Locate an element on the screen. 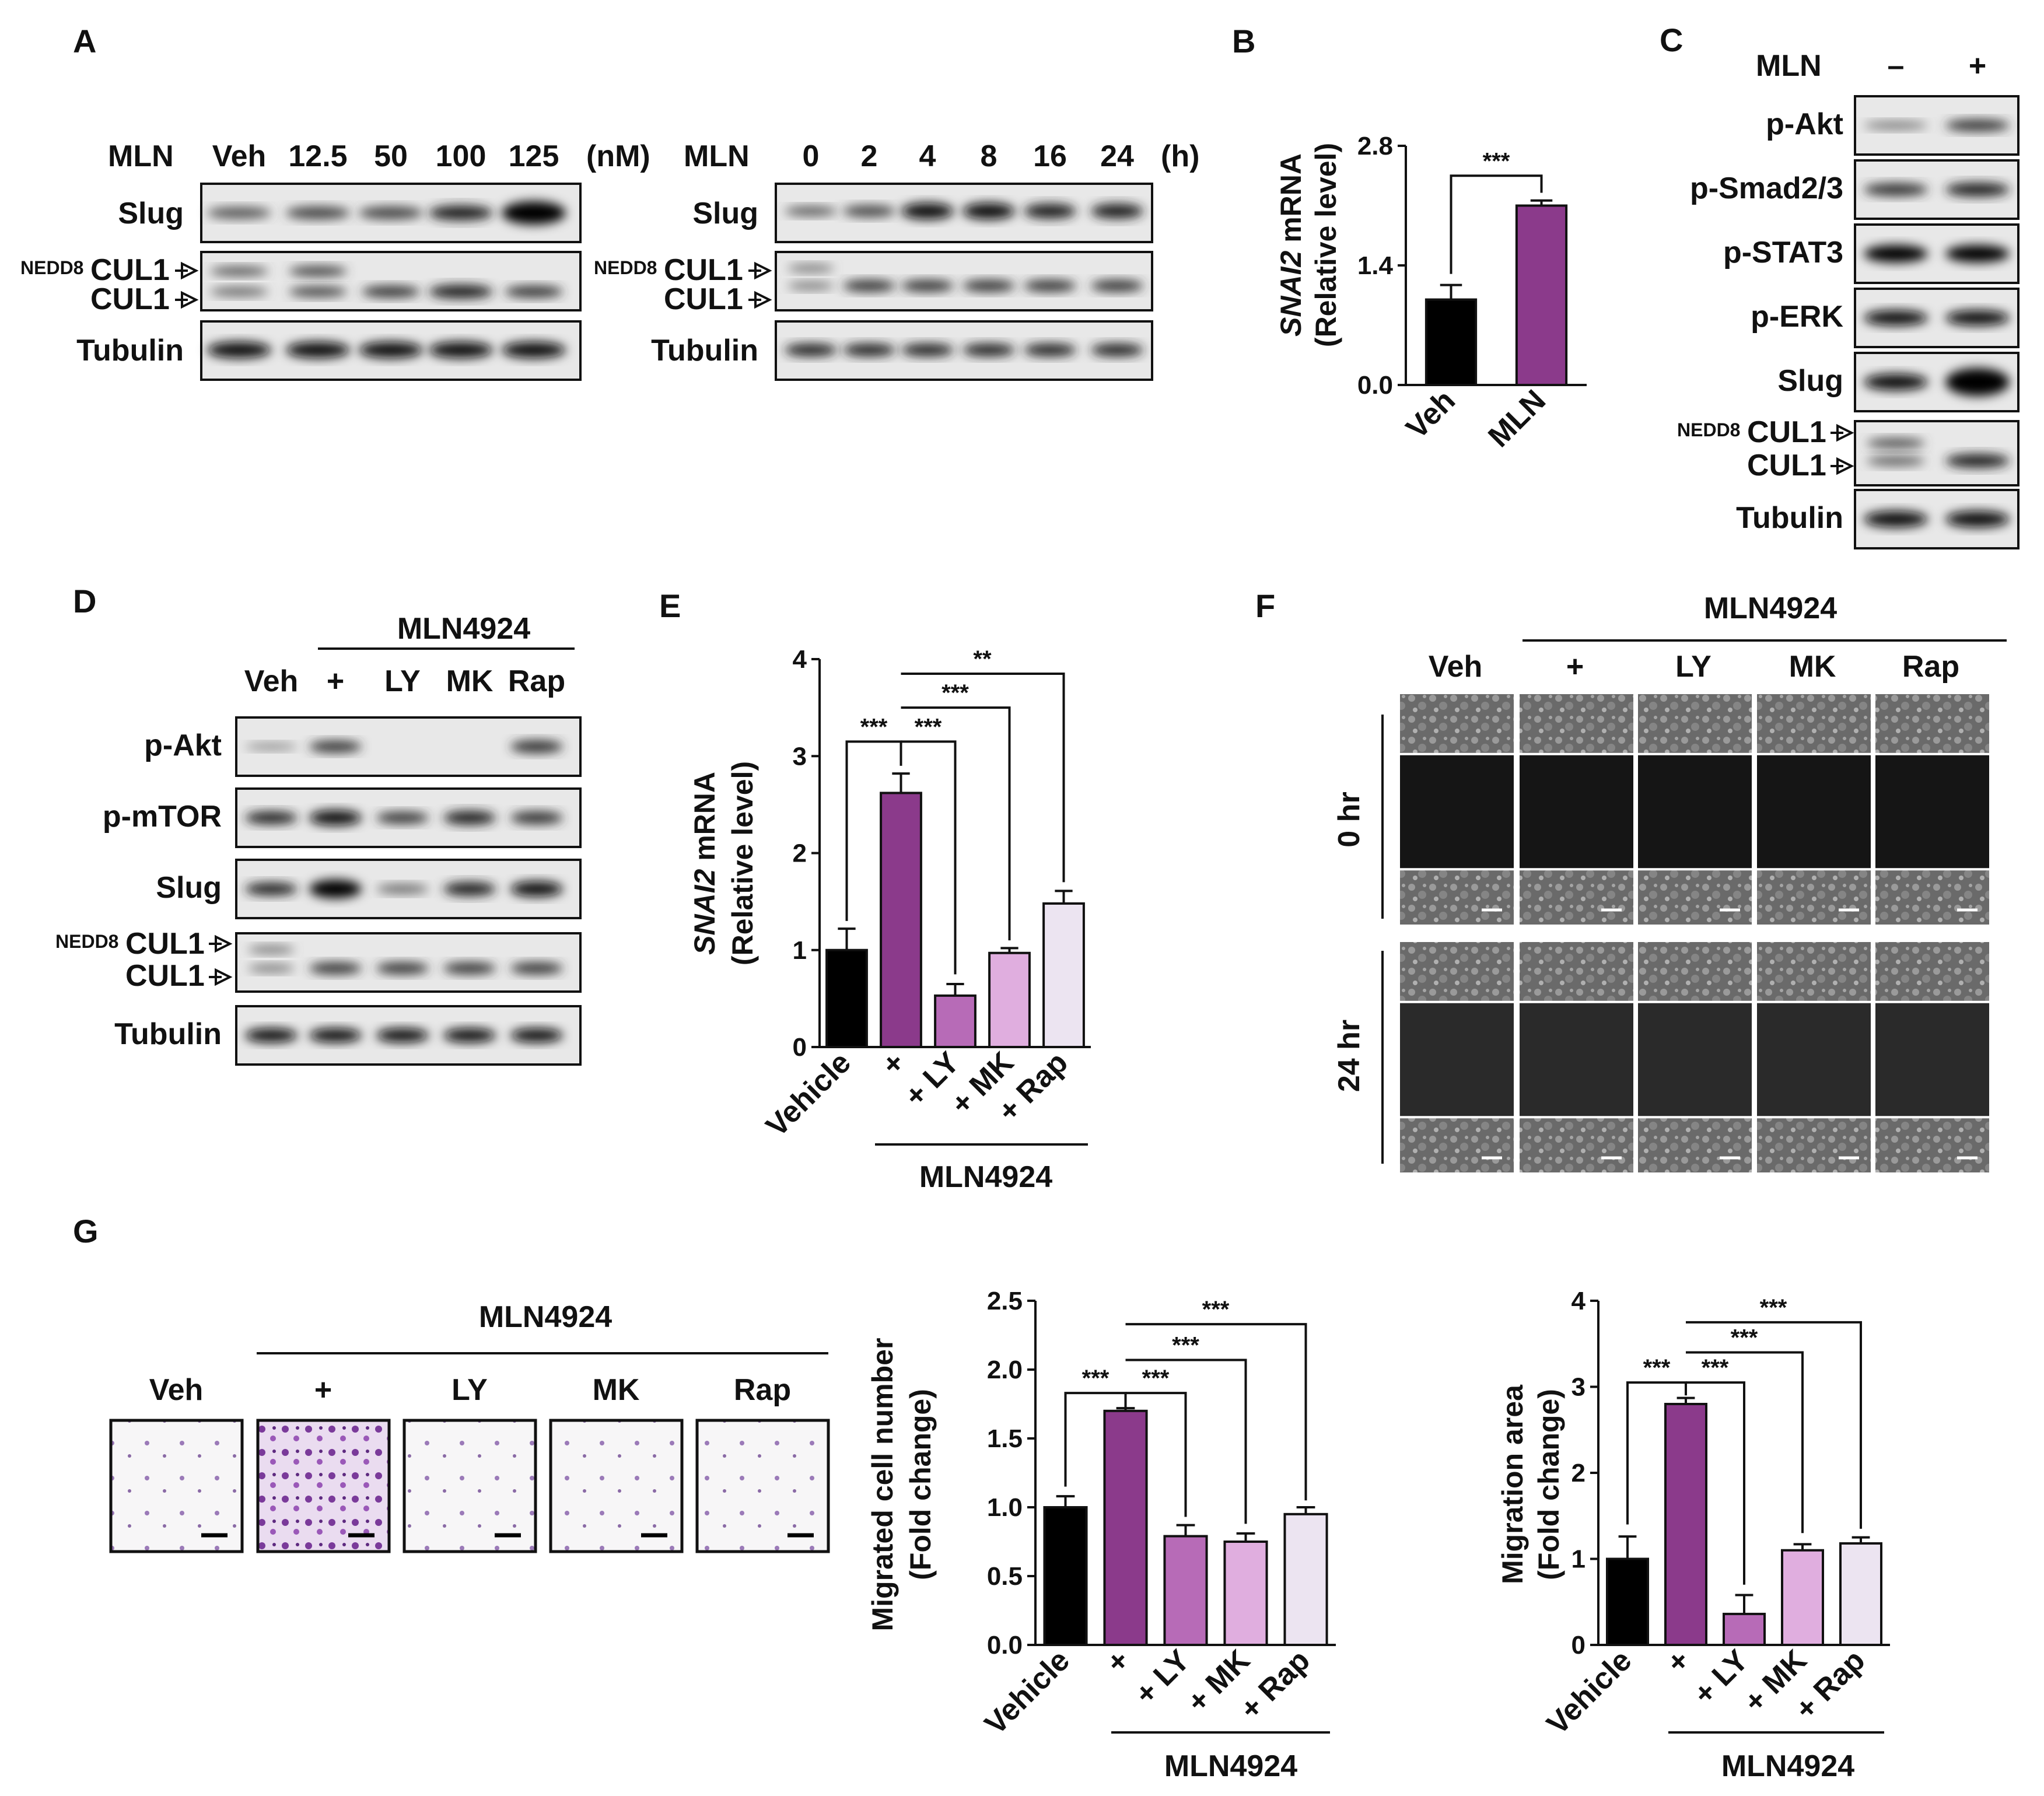 The height and width of the screenshot is (1796, 2044). e-ylabel-2: (Relative level) is located at coordinates (743, 863).